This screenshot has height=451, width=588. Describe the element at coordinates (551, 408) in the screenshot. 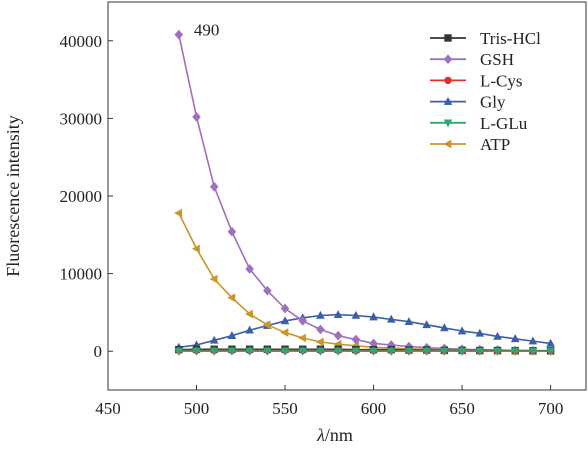

I see `x-tick-label-700: 700` at that location.